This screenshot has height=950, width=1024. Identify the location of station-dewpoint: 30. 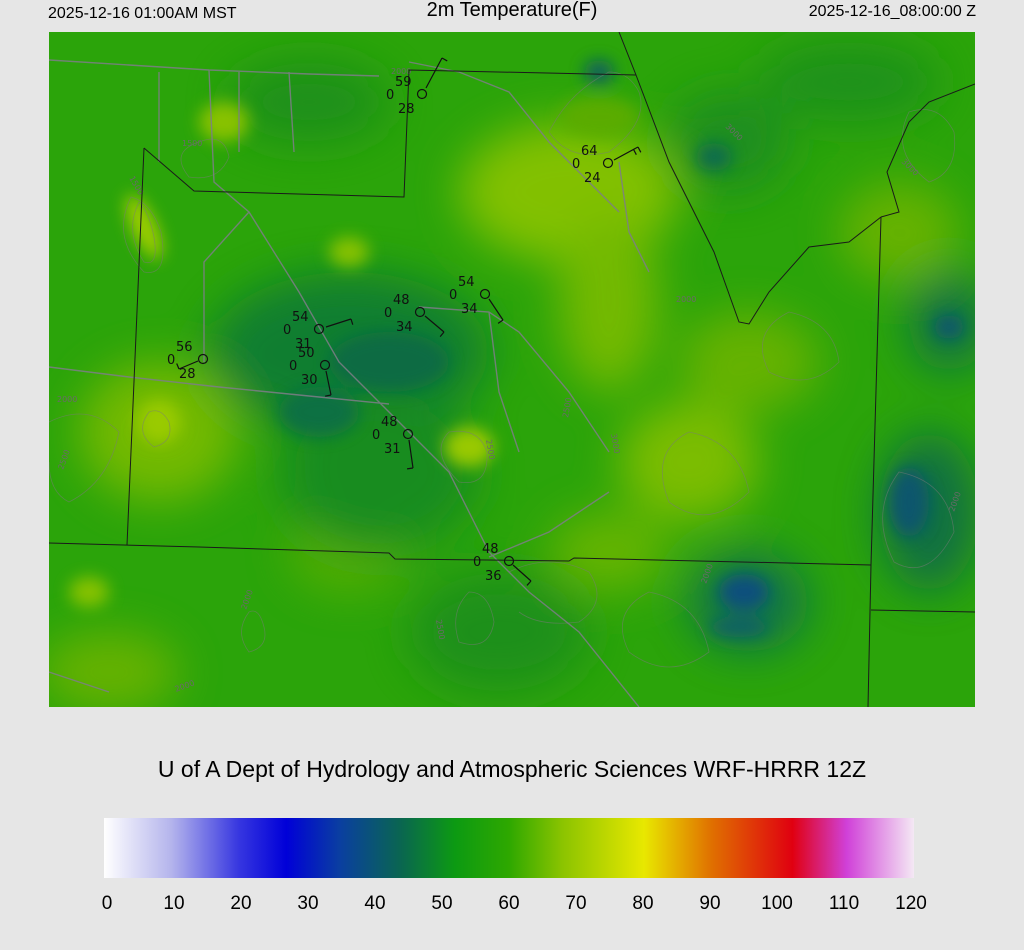
(309, 380).